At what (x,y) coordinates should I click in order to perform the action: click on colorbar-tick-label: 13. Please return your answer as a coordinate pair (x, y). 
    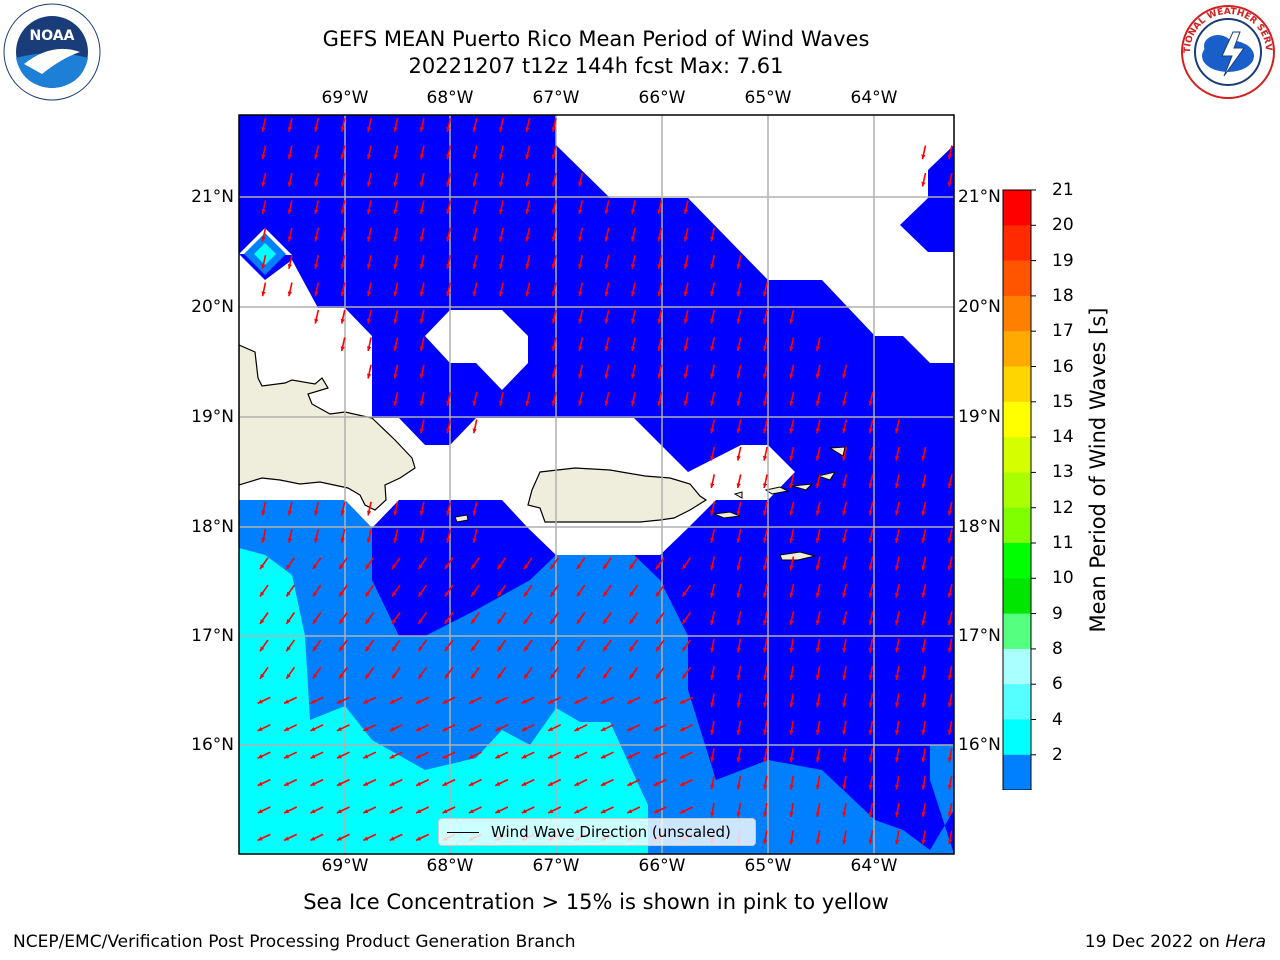
    Looking at the image, I should click on (1063, 472).